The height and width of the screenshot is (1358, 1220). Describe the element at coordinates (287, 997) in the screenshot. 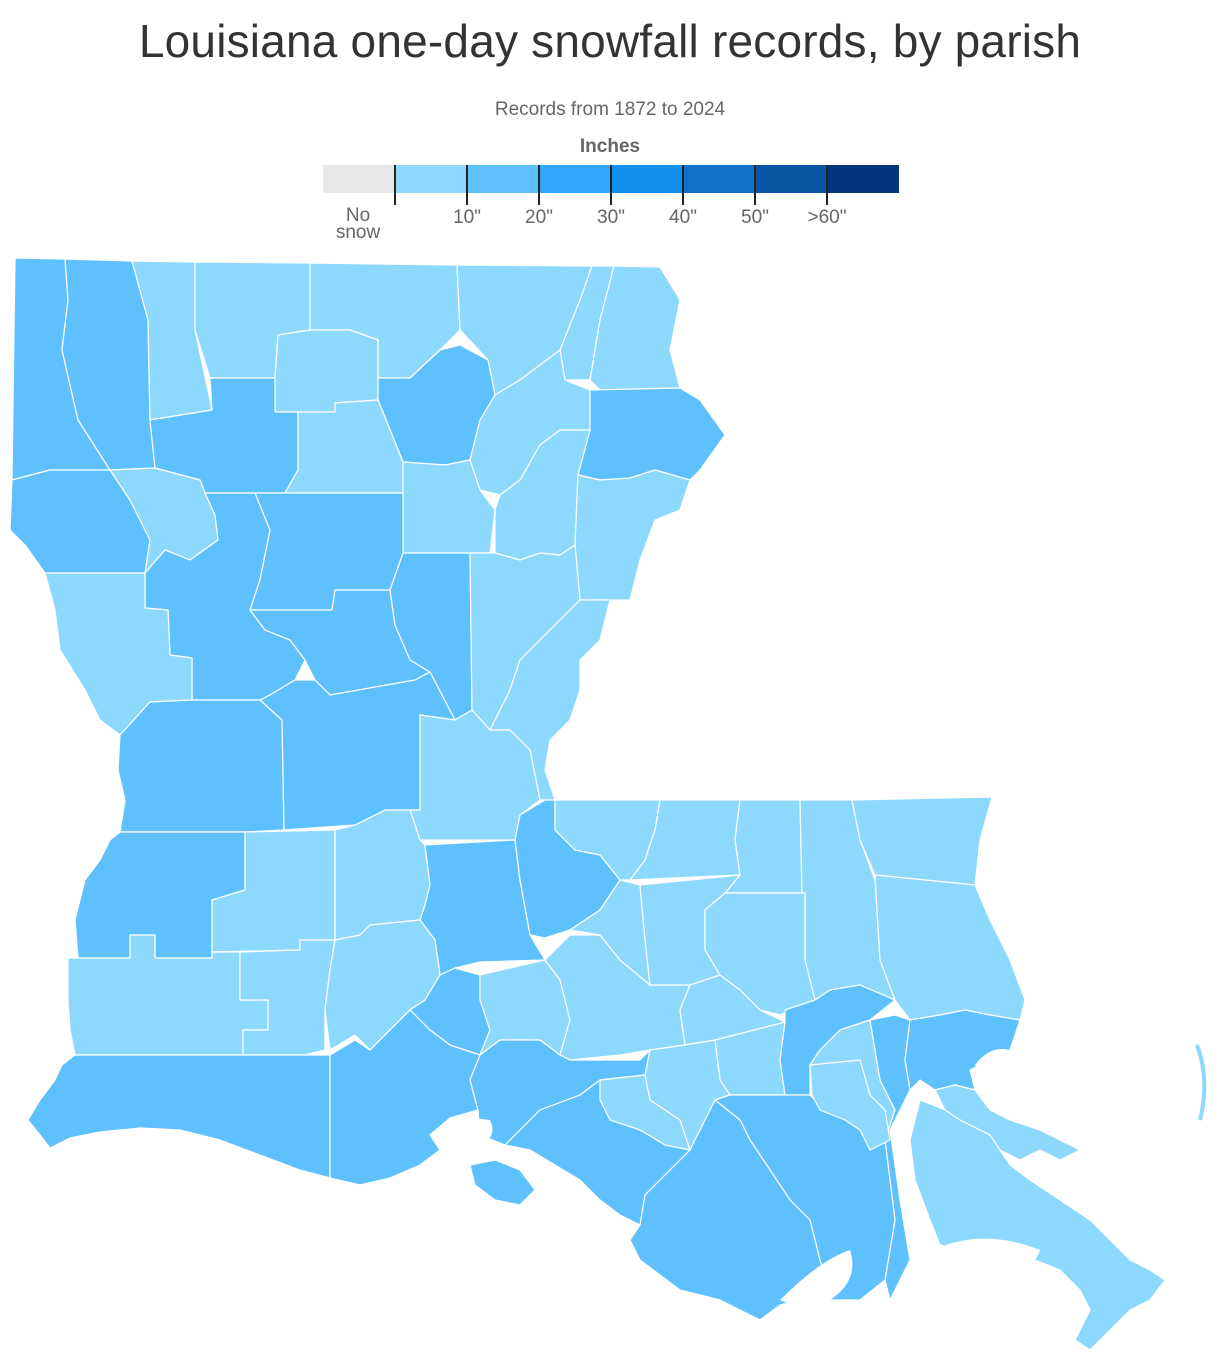

I see `parish-jefferson-davis` at that location.